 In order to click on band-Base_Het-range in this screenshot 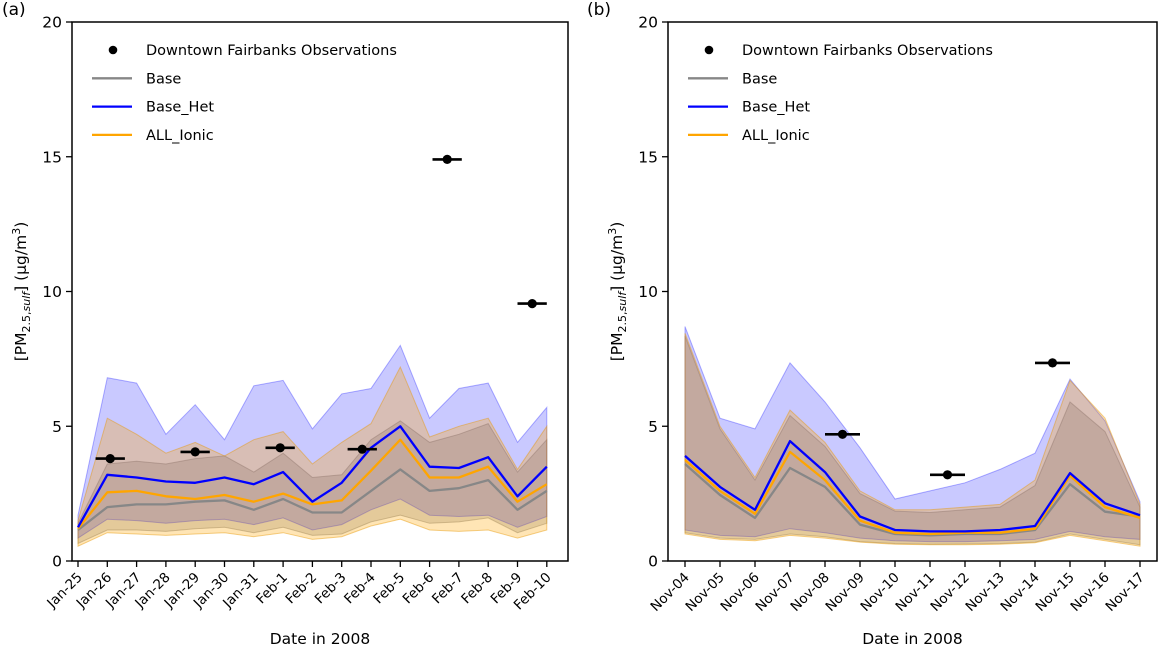, I will do `click(912, 434)`.